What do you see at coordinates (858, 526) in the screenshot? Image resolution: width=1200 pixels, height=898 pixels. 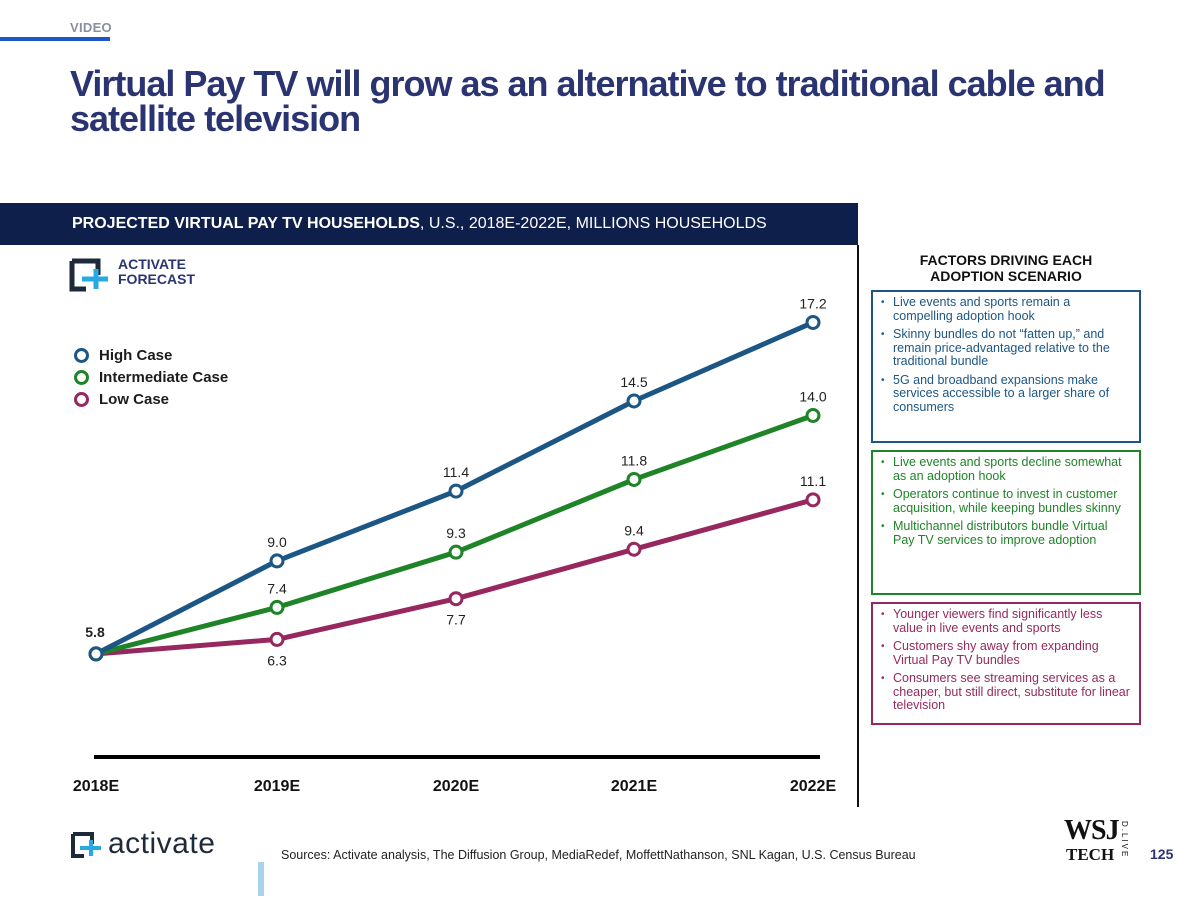 I see `chart-divider` at bounding box center [858, 526].